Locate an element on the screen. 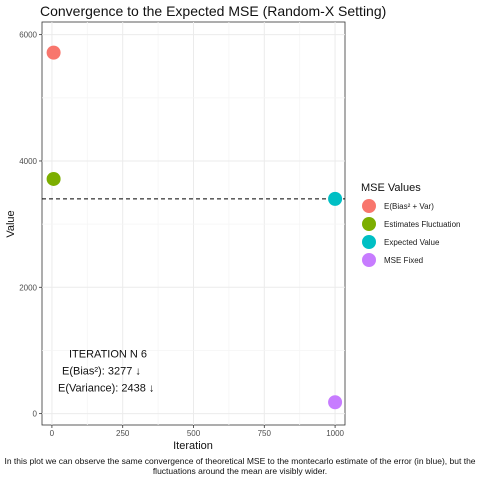  y-axis: 0 2000 4000 6000 is located at coordinates (30, 225).